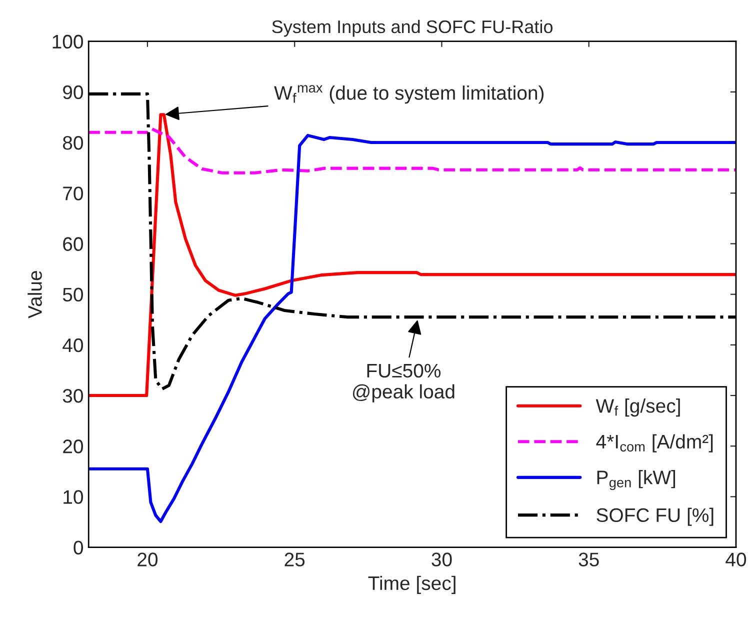 This screenshot has height=617, width=751. Describe the element at coordinates (655, 517) in the screenshot. I see `legend-label: SOFC FU [%]` at that location.